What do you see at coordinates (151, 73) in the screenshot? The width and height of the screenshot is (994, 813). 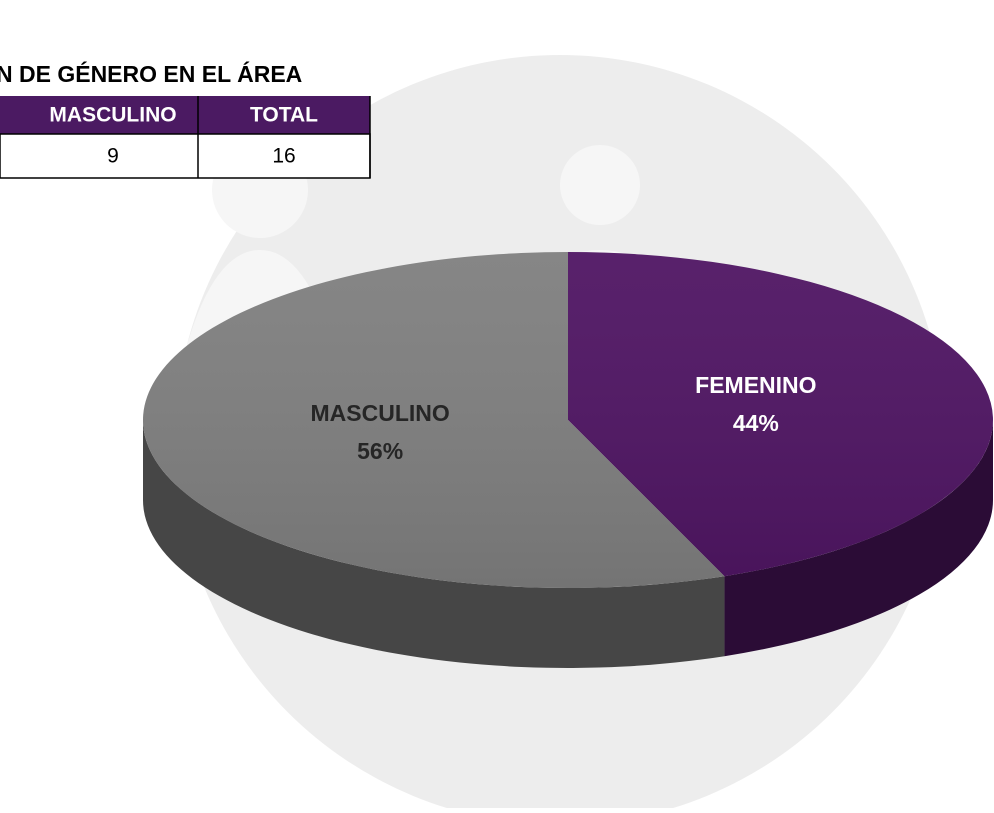 I see `table-title: N DE GÉNERO EN EL ÁREA` at bounding box center [151, 73].